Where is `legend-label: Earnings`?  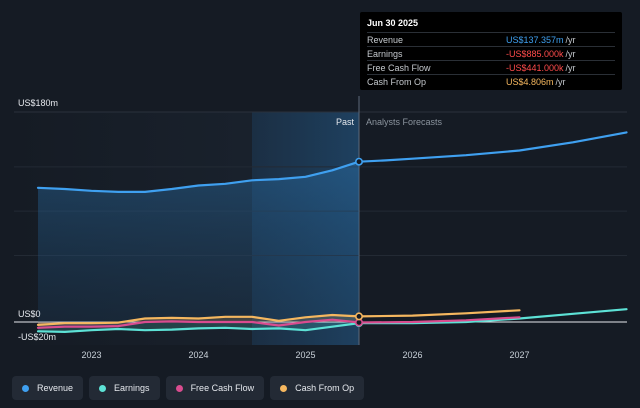 legend-label: Earnings is located at coordinates (132, 388).